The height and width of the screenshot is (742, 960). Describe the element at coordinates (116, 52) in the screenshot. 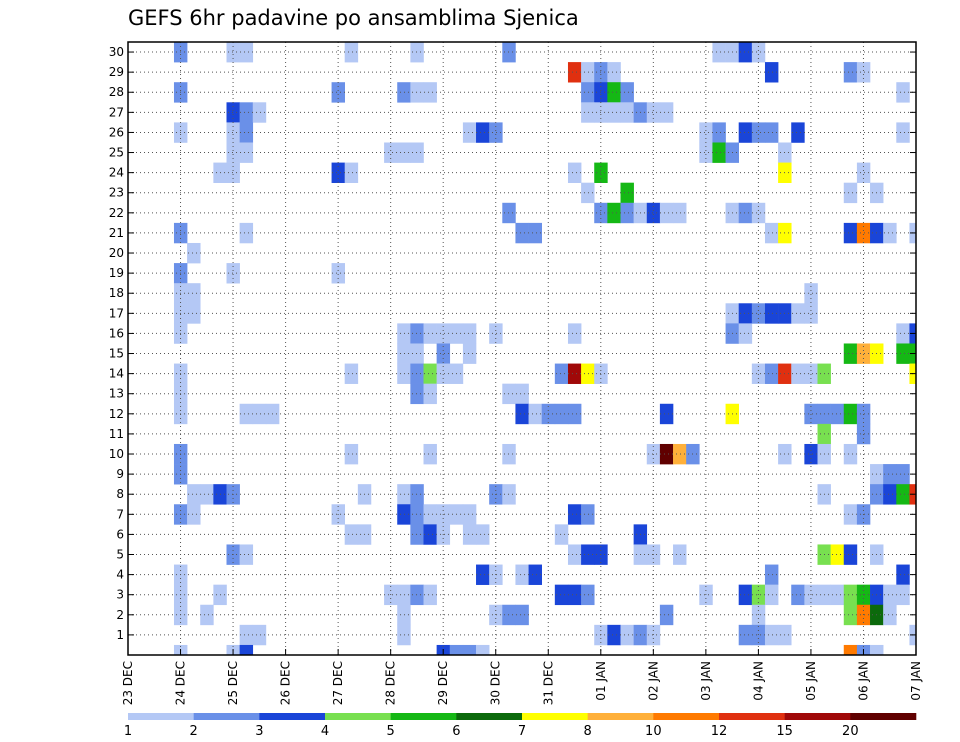

I see `y-tick-label: 30` at that location.